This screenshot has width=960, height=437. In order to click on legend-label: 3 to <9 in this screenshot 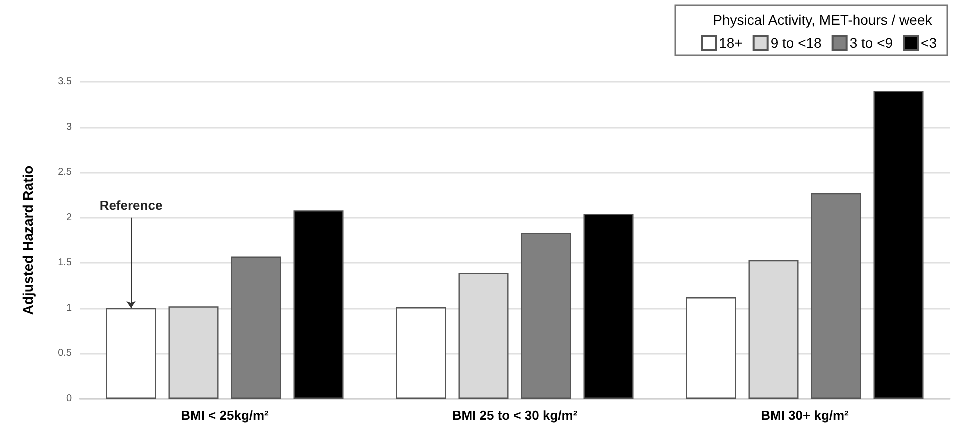, I will do `click(872, 43)`.